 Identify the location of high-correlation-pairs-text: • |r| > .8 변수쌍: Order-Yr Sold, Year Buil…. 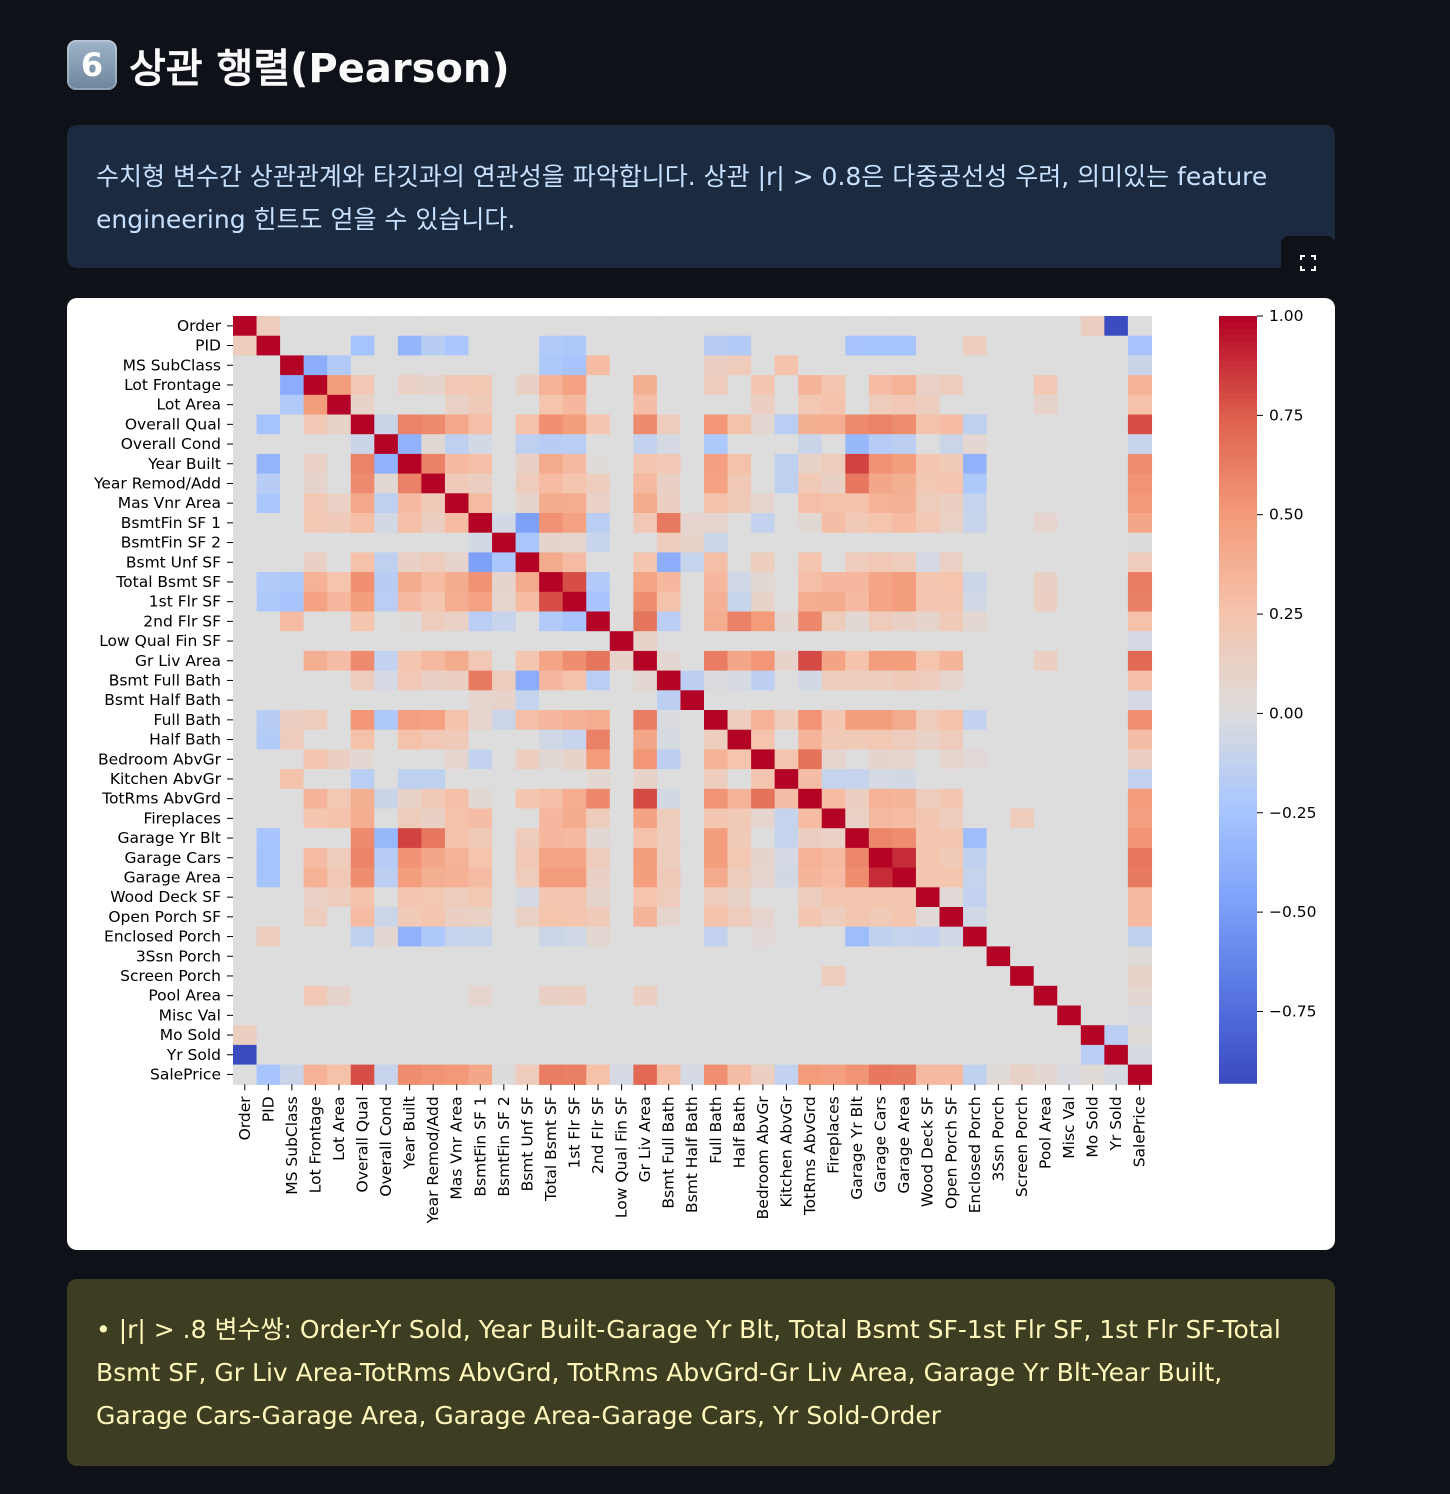
(688, 1372).